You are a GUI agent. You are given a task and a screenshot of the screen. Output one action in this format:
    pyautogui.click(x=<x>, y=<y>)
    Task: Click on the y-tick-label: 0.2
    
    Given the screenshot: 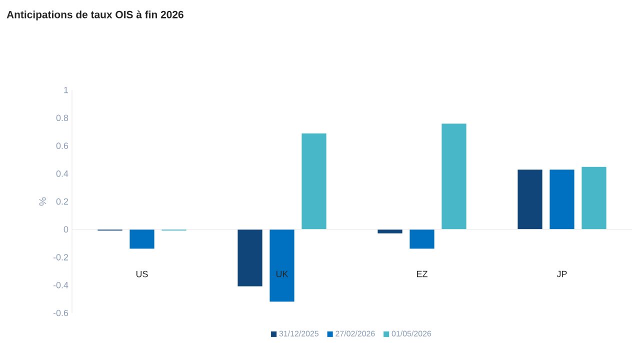 What is the action you would take?
    pyautogui.click(x=62, y=201)
    